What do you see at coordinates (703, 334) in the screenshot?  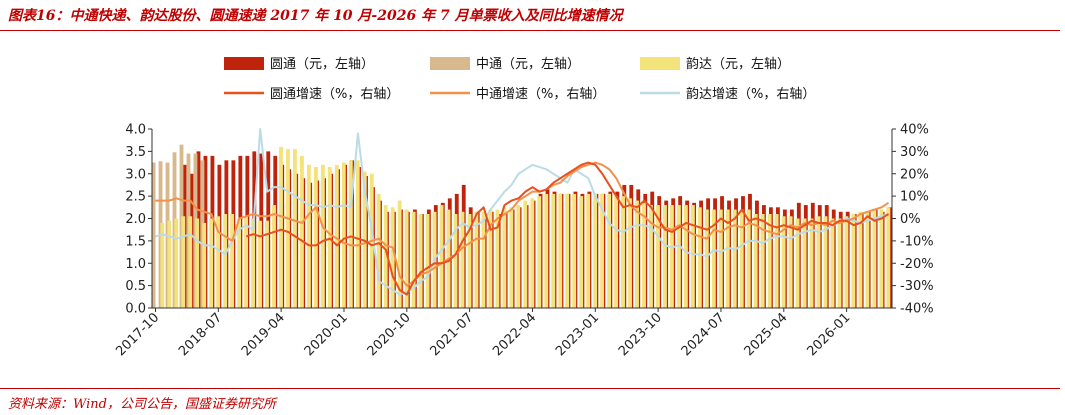 I see `x-tick-label-9: 2024-07` at bounding box center [703, 334].